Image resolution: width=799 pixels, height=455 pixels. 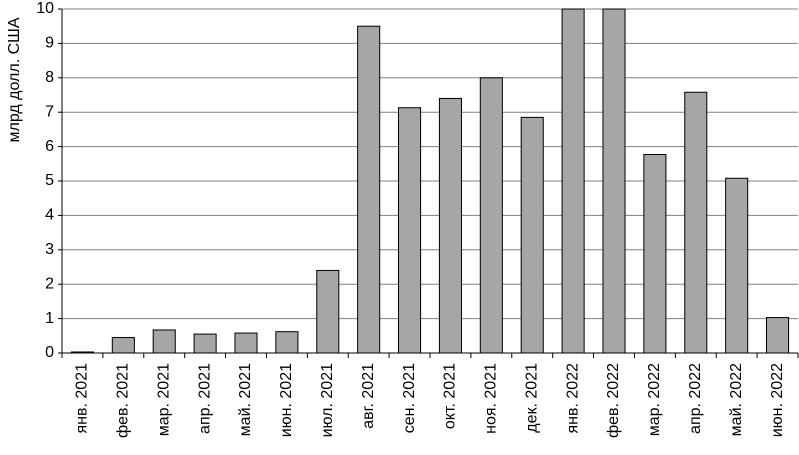 What do you see at coordinates (49, 249) in the screenshot?
I see `y-tick-label: 3` at bounding box center [49, 249].